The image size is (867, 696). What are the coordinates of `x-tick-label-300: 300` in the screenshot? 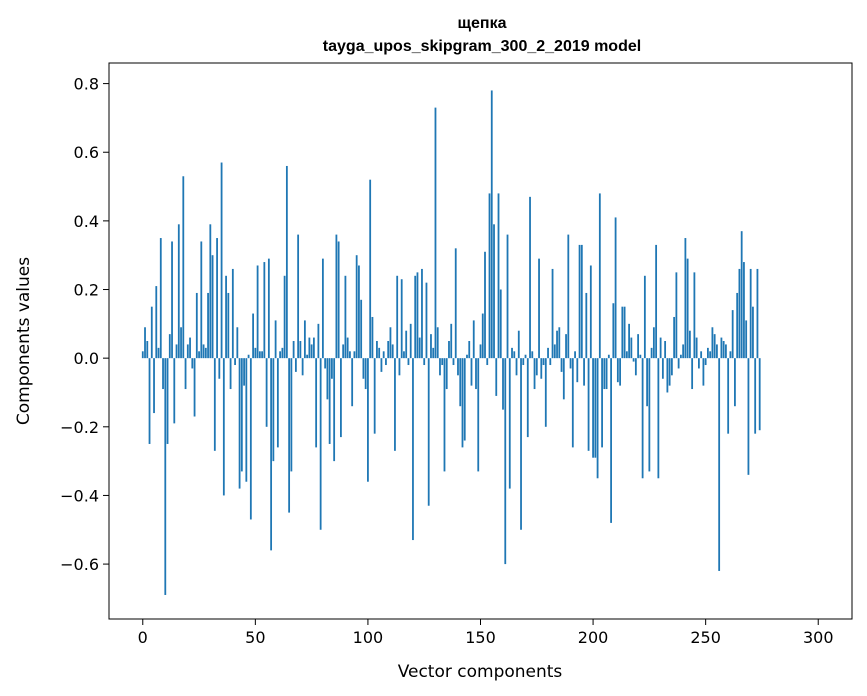 It's located at (818, 637).